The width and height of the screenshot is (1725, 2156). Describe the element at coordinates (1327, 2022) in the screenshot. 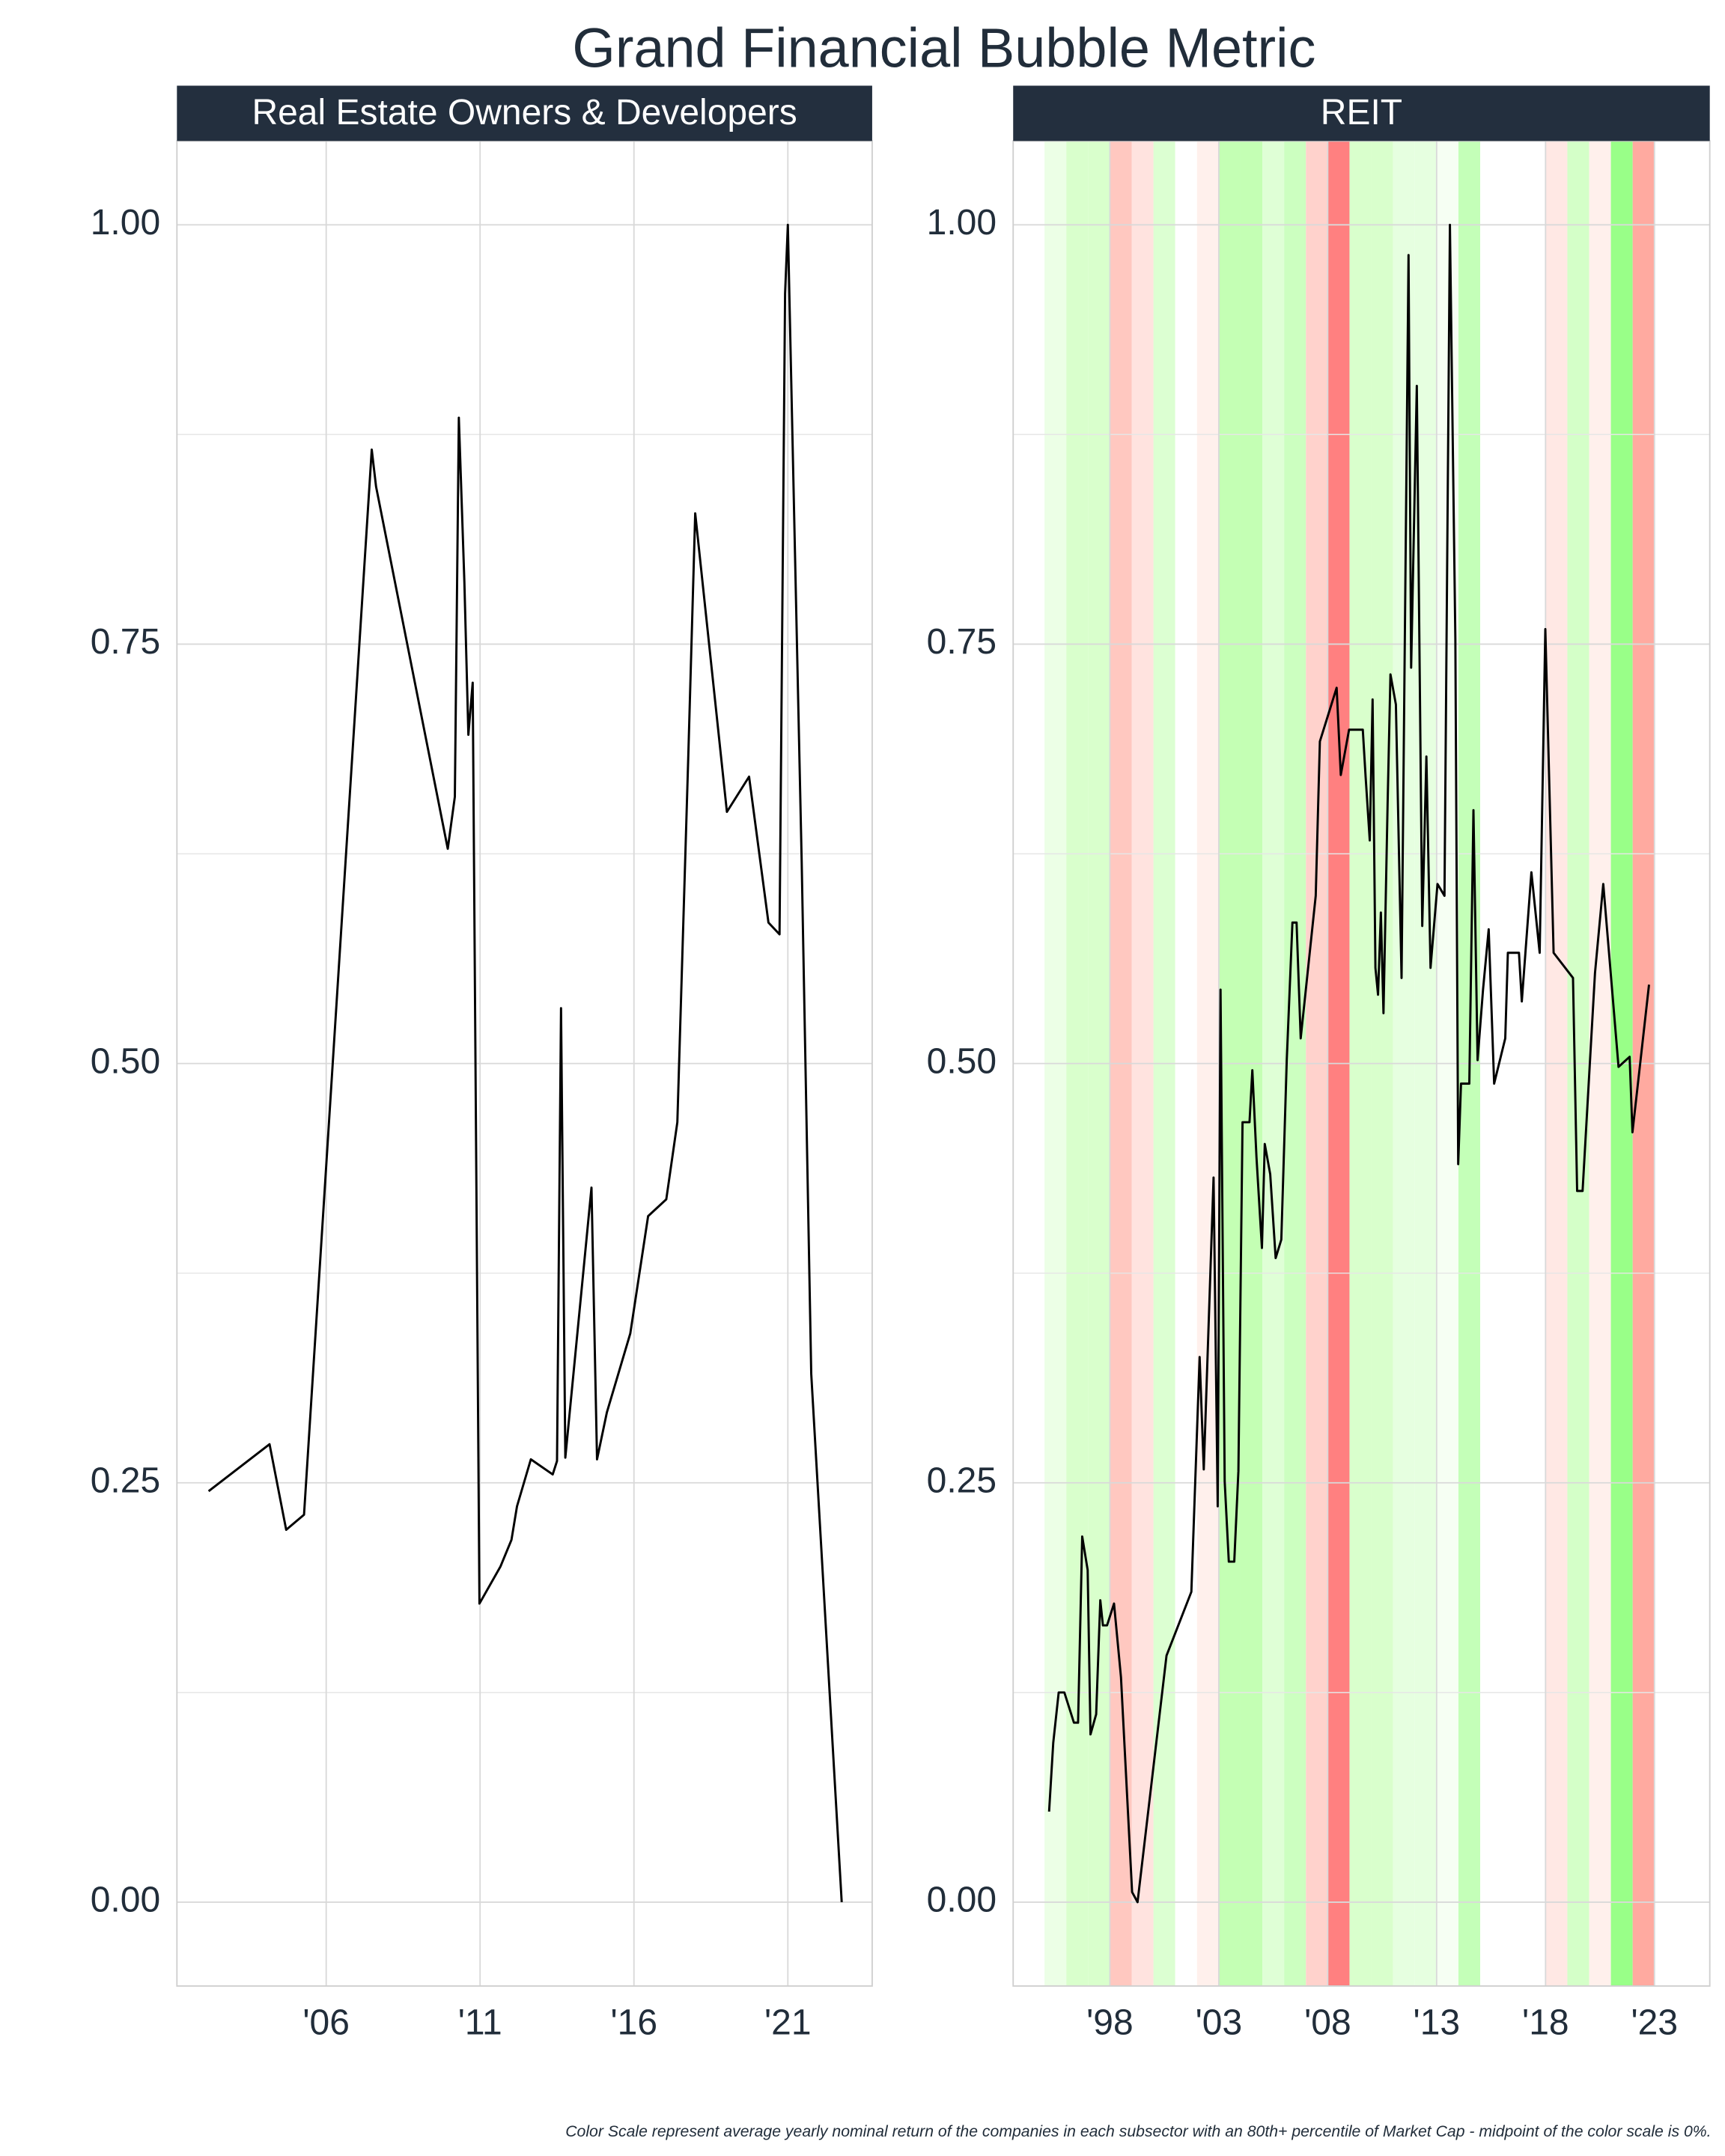

I see `x-tick-label: '08` at that location.